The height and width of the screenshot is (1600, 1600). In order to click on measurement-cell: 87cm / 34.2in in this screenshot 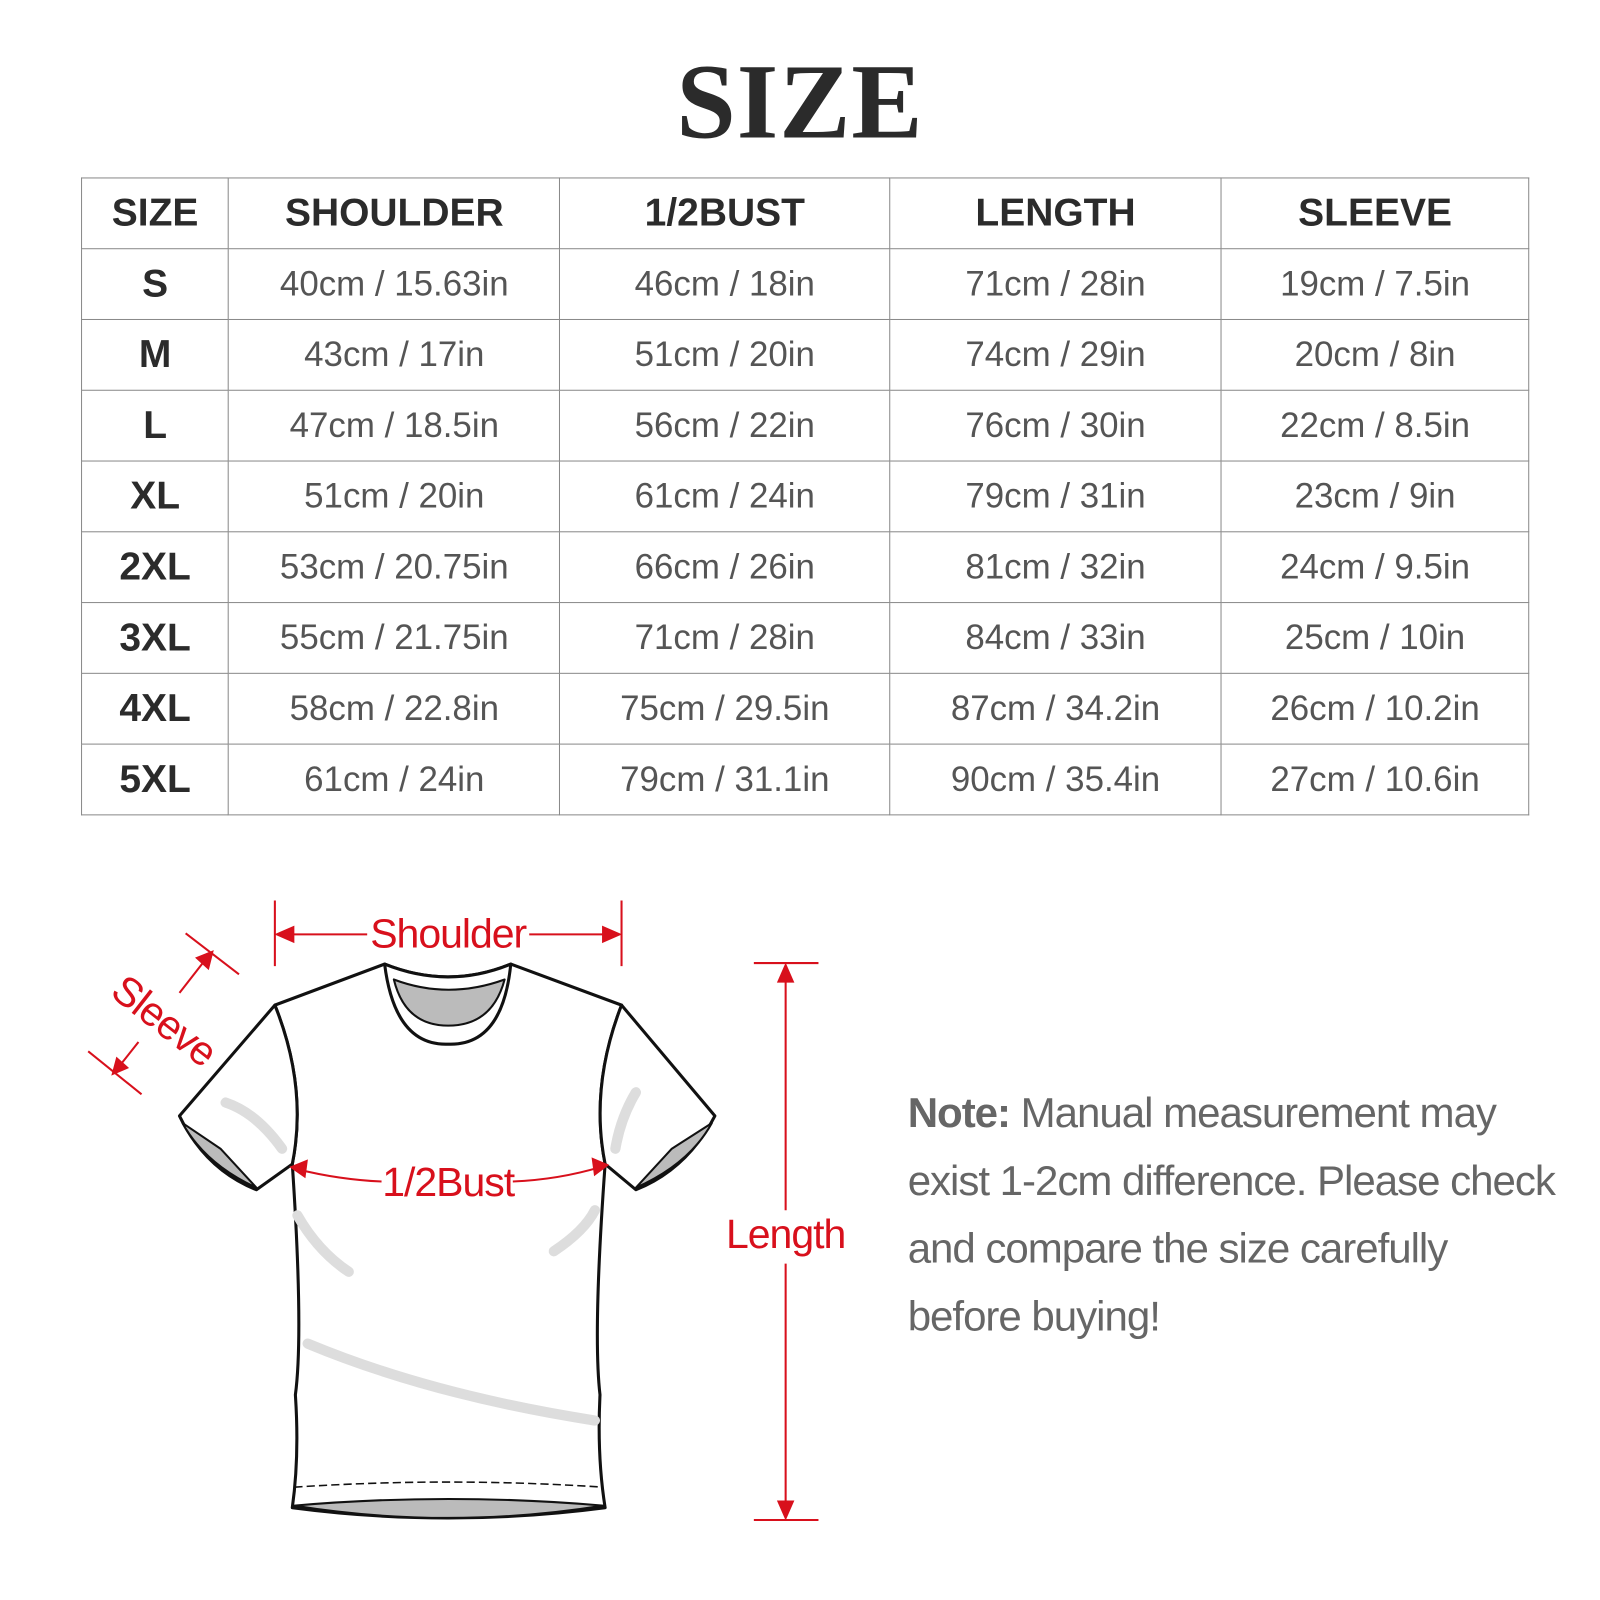, I will do `click(1055, 708)`.